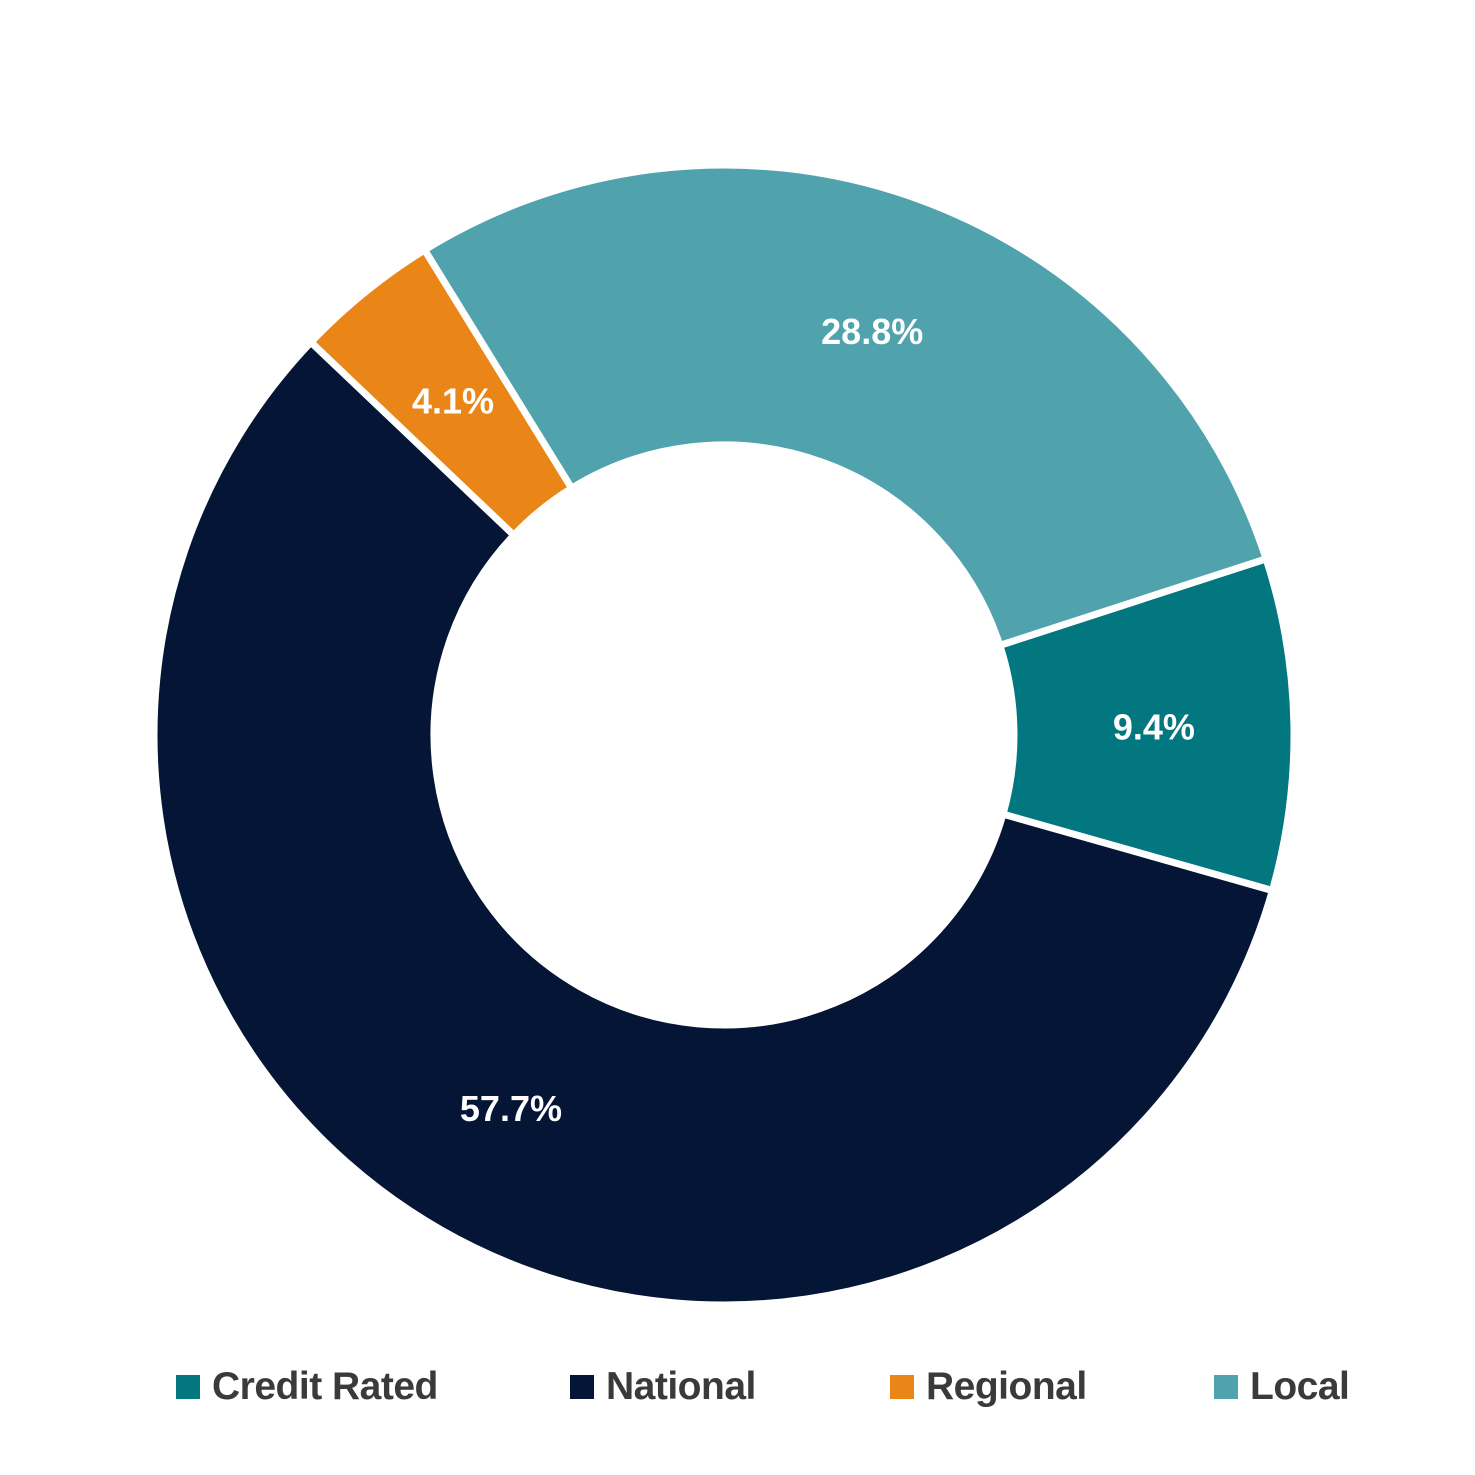 This screenshot has width=1475, height=1475. What do you see at coordinates (681, 1386) in the screenshot?
I see `legend-label-national: National` at bounding box center [681, 1386].